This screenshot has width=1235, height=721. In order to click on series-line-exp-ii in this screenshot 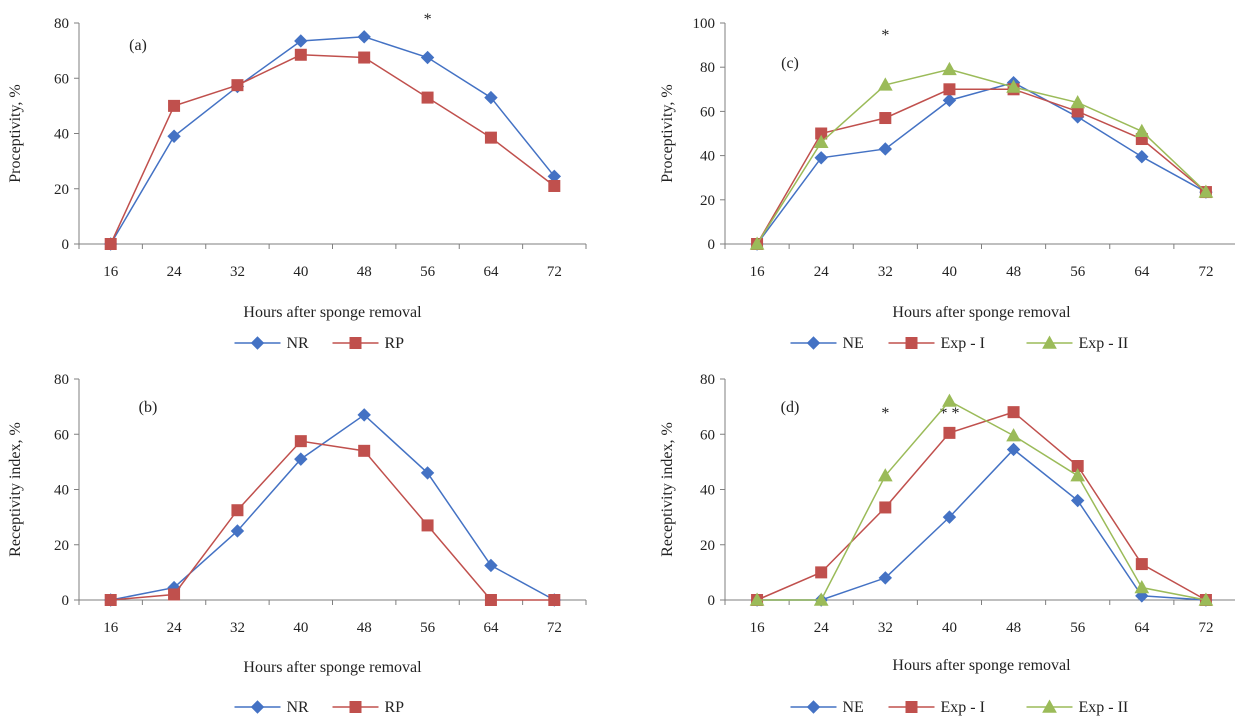, I will do `click(982, 500)`.